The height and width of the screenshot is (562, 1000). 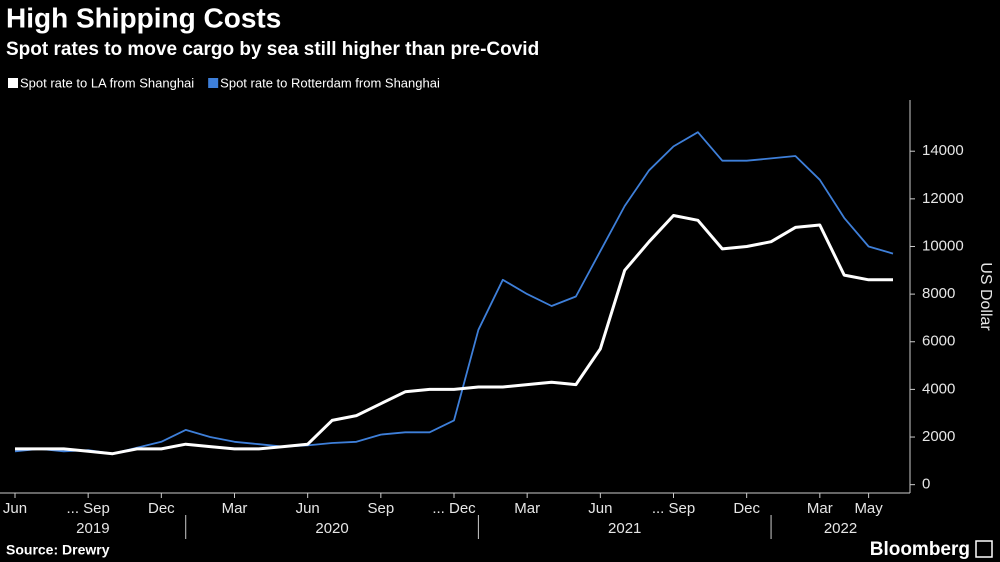 I want to click on y-tick-label: 12000, so click(x=943, y=198).